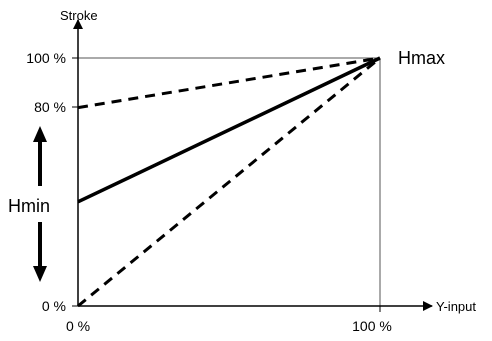 The height and width of the screenshot is (341, 492). Describe the element at coordinates (40, 274) in the screenshot. I see `hmin-arrow-down-head` at that location.